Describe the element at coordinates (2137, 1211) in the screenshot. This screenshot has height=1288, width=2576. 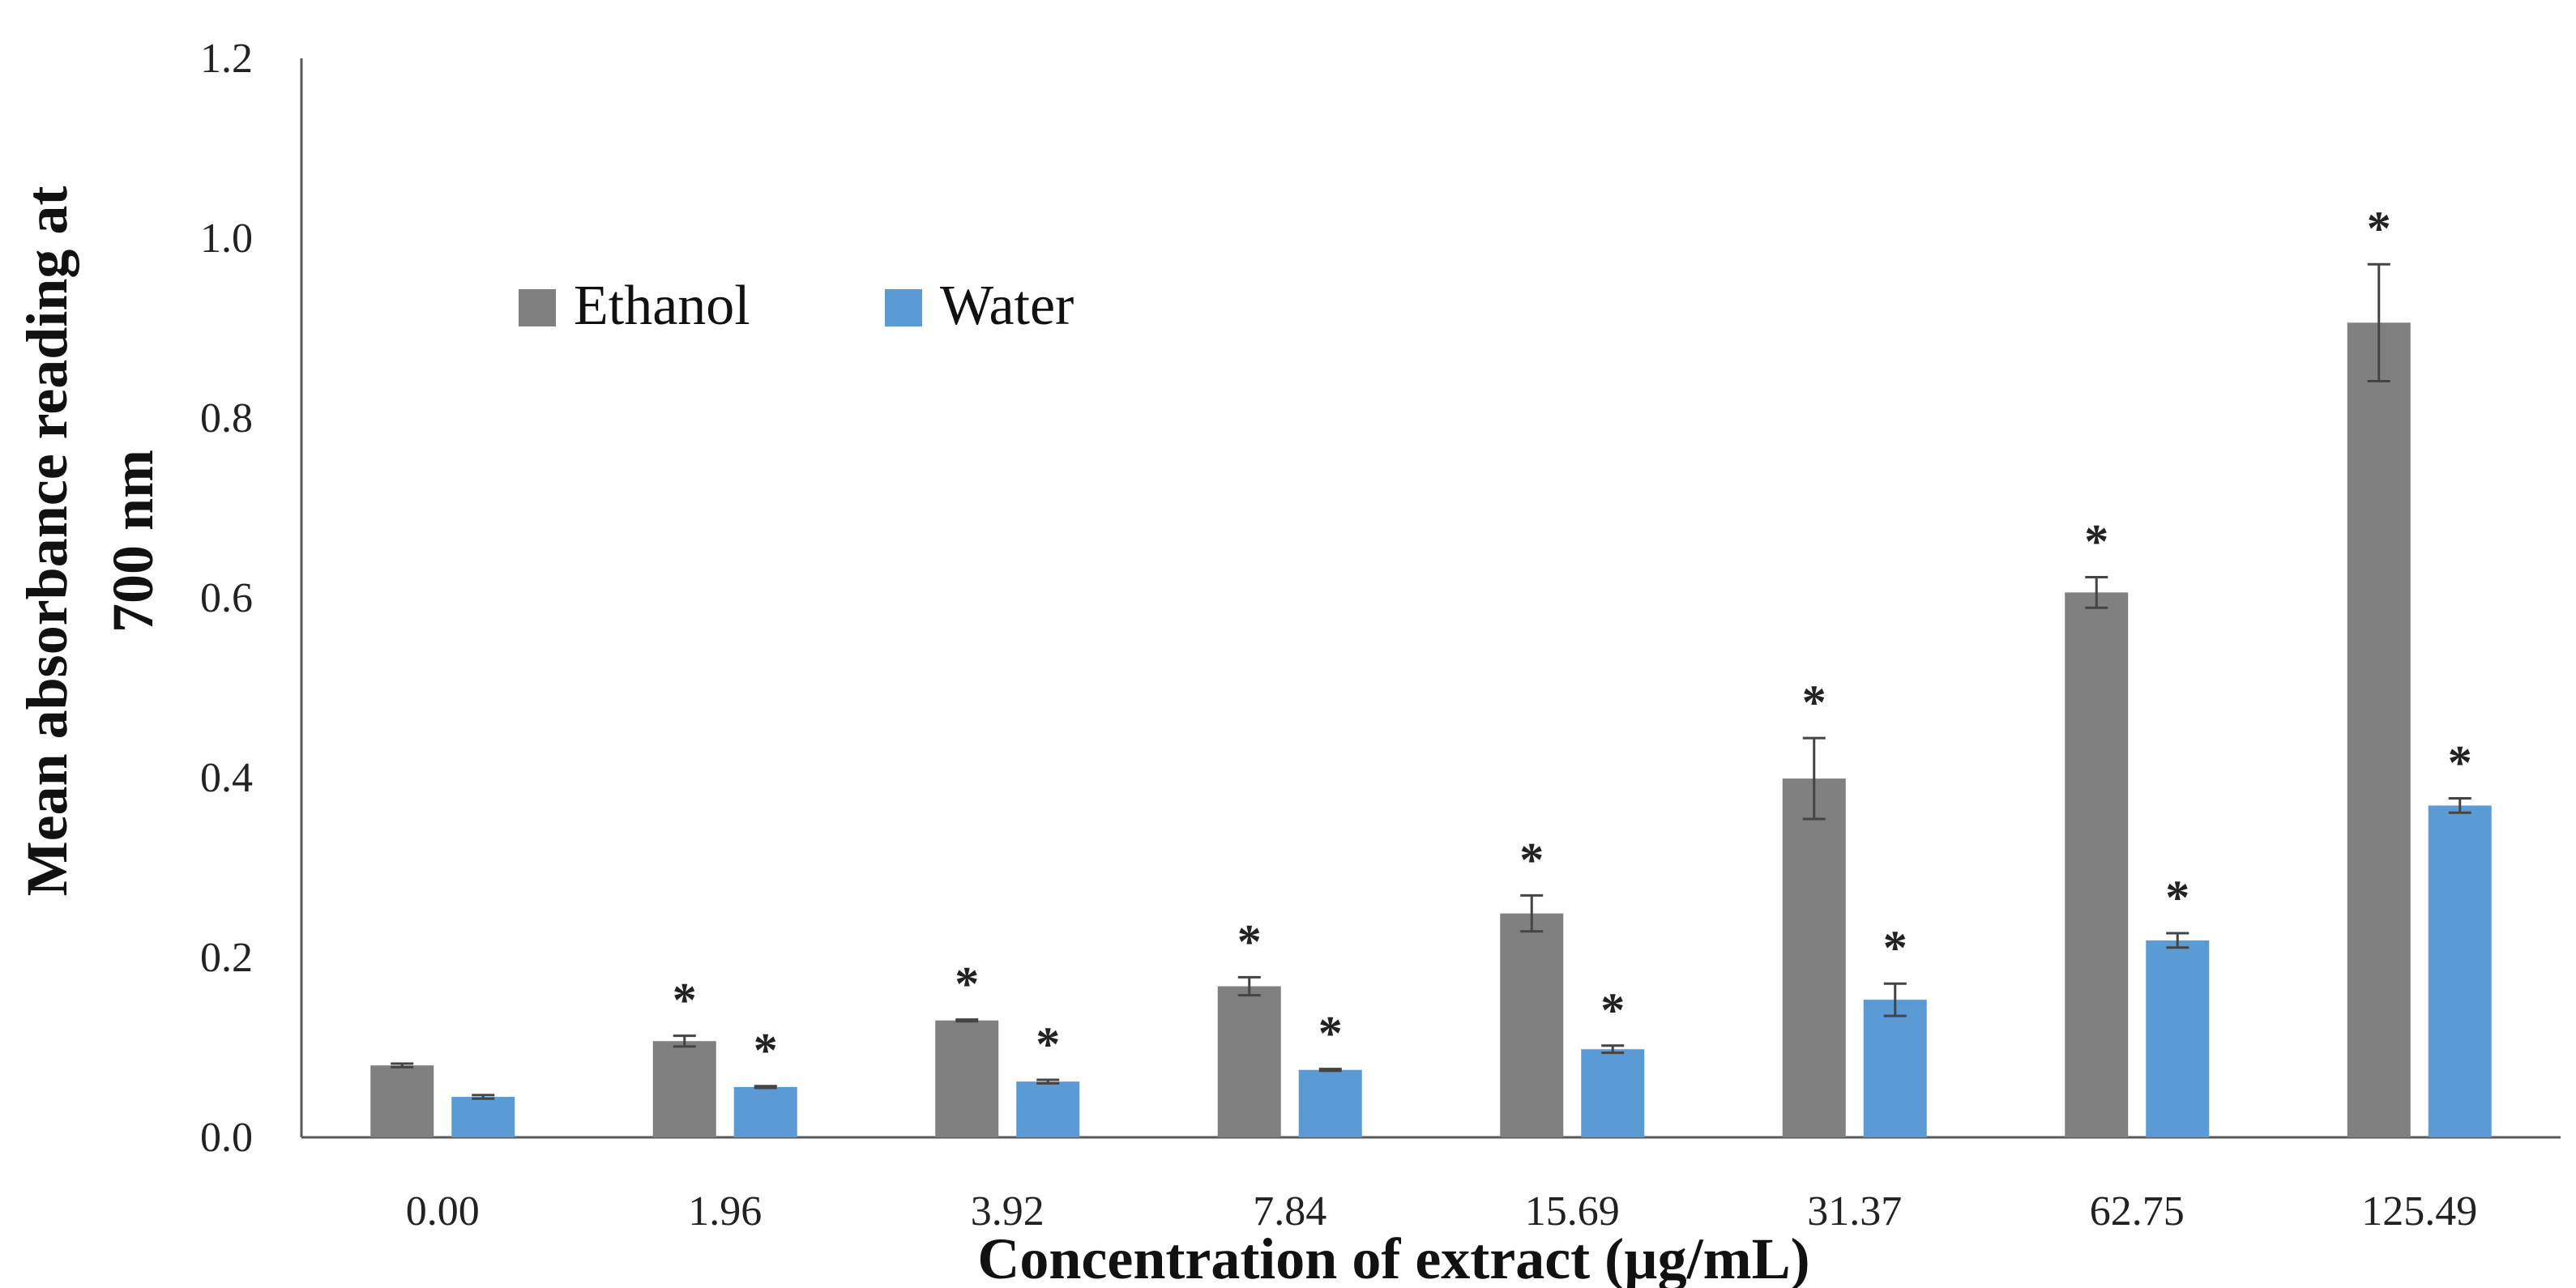
I see `x-tick-label: 62.75` at that location.